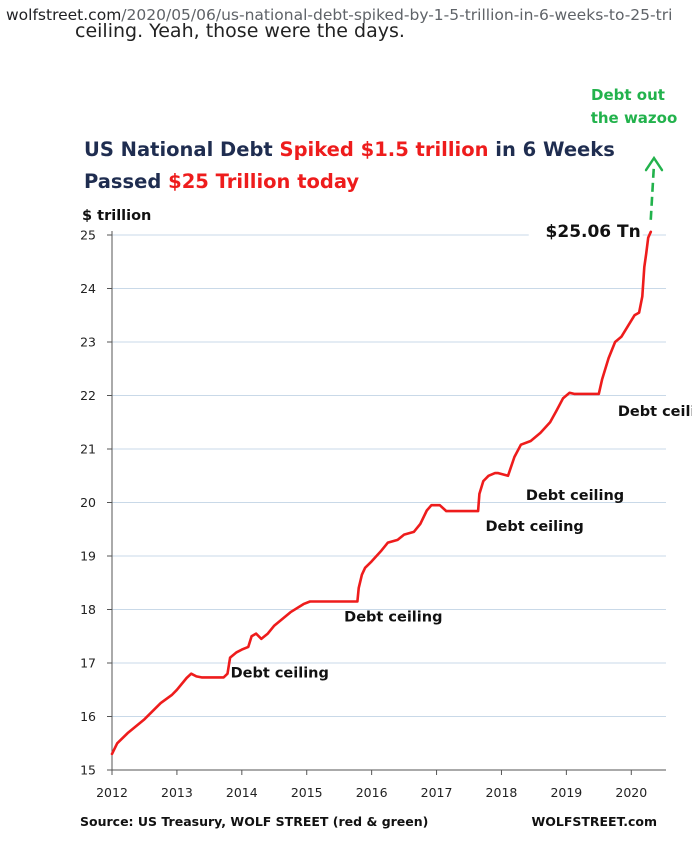  I want to click on y-tick-label: 24, so click(88, 288).